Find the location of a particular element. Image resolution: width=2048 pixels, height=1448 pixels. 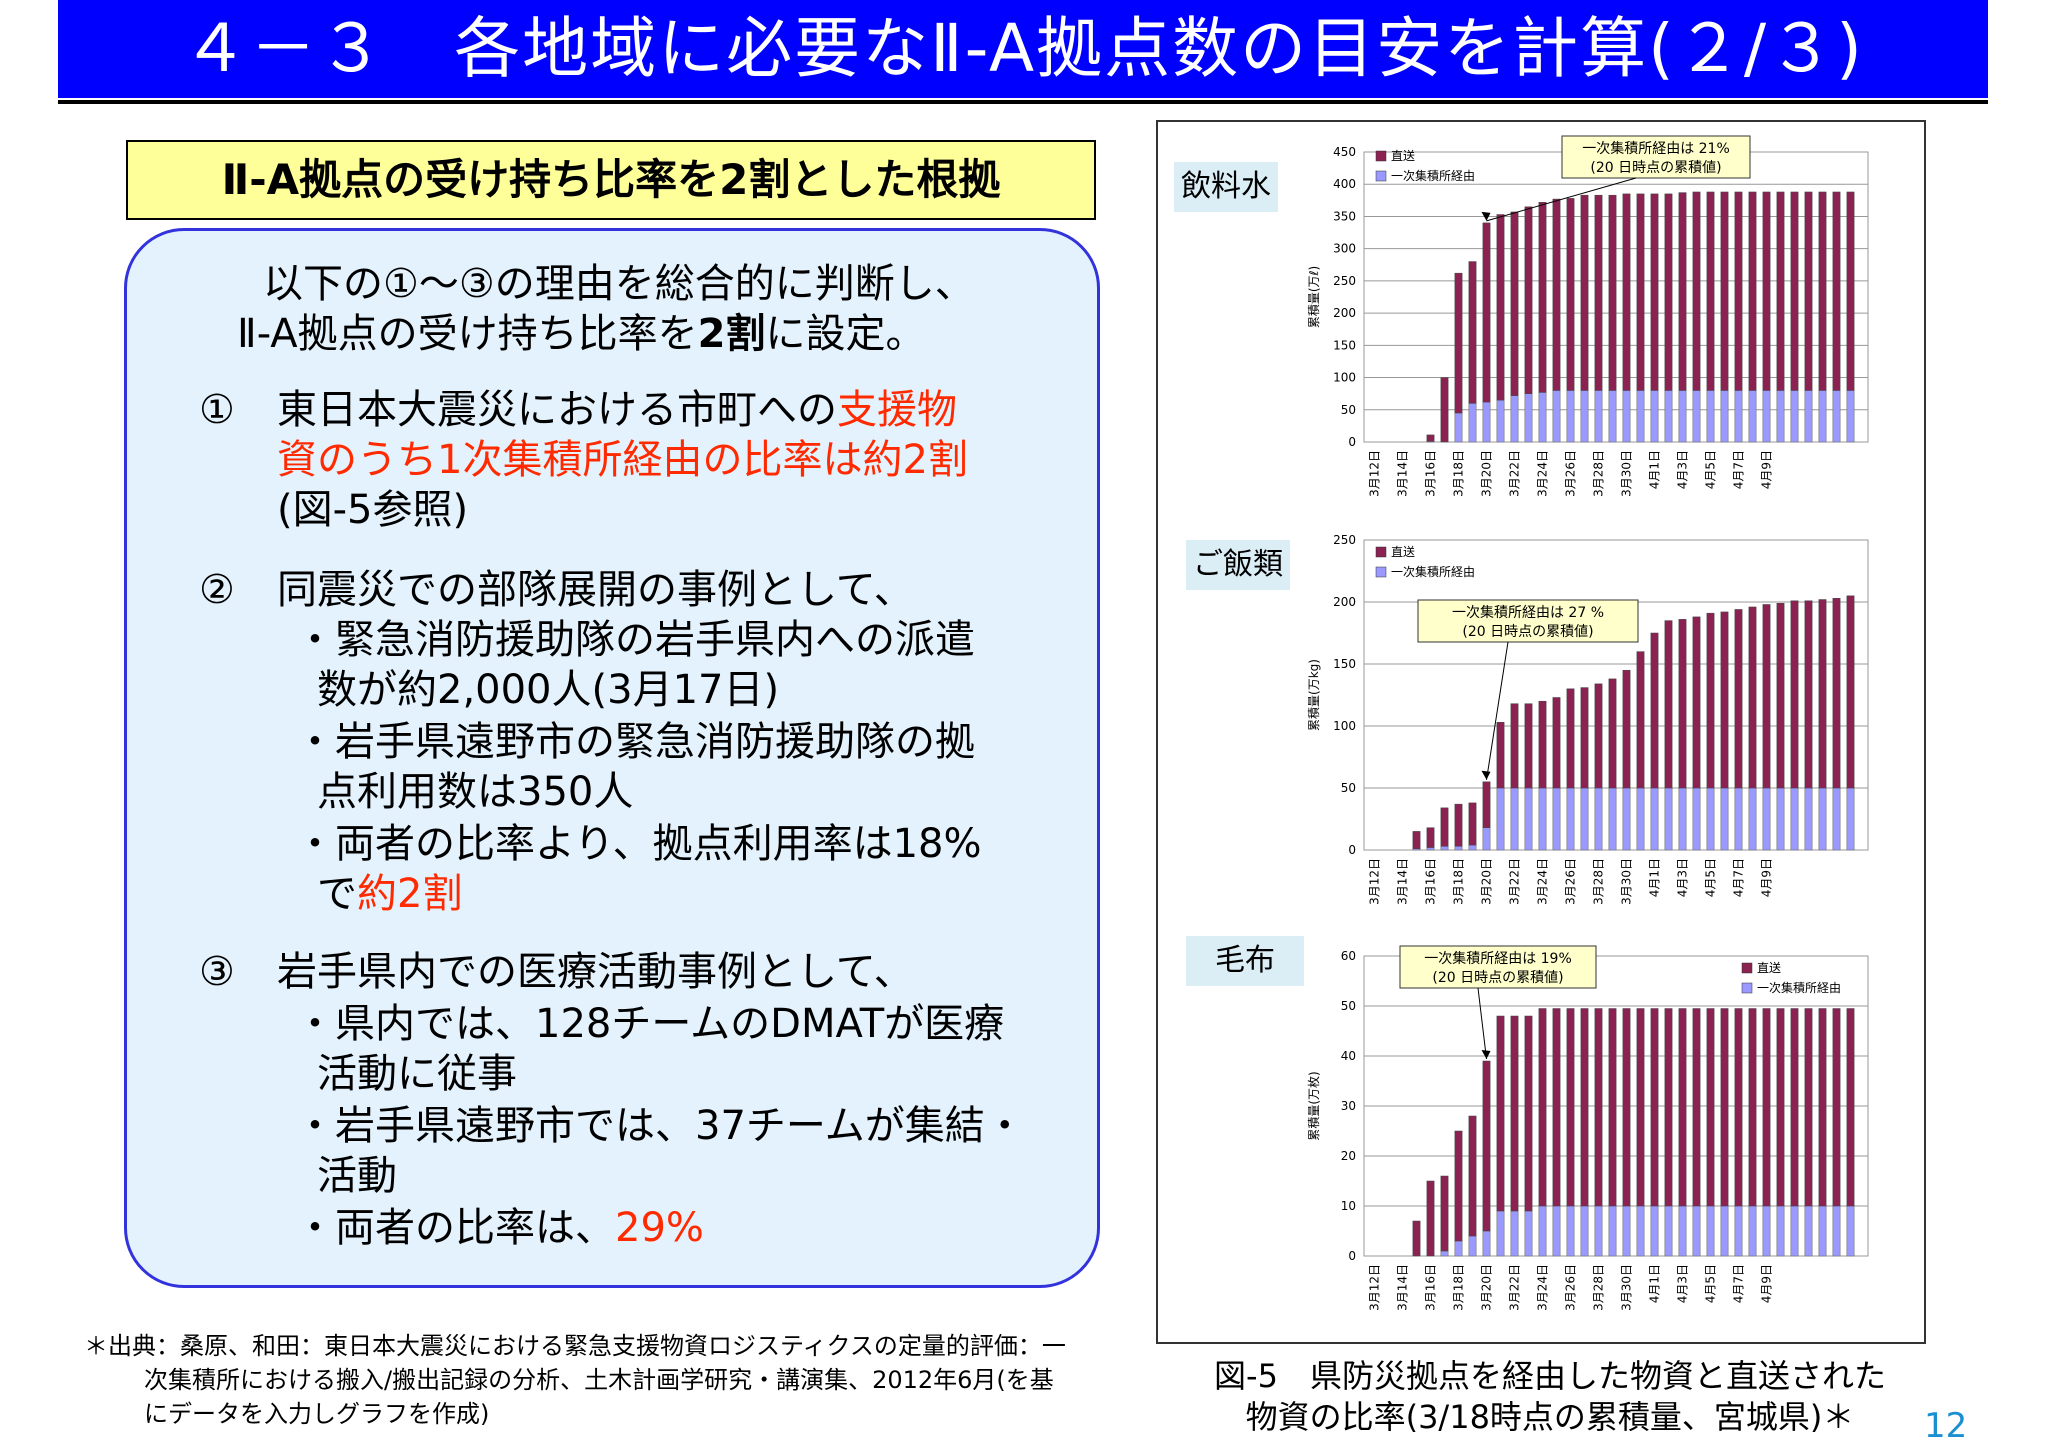

x-tick-label: 3月12日 is located at coordinates (1375, 473).